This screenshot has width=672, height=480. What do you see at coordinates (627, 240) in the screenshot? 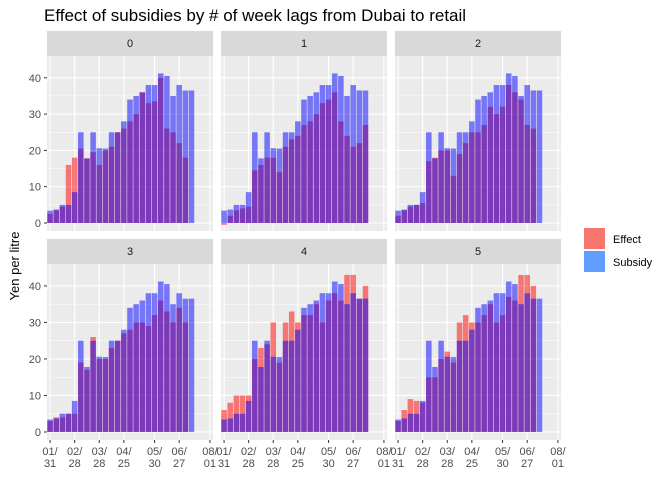
I see `legend-label-effect: Effect` at bounding box center [627, 240].